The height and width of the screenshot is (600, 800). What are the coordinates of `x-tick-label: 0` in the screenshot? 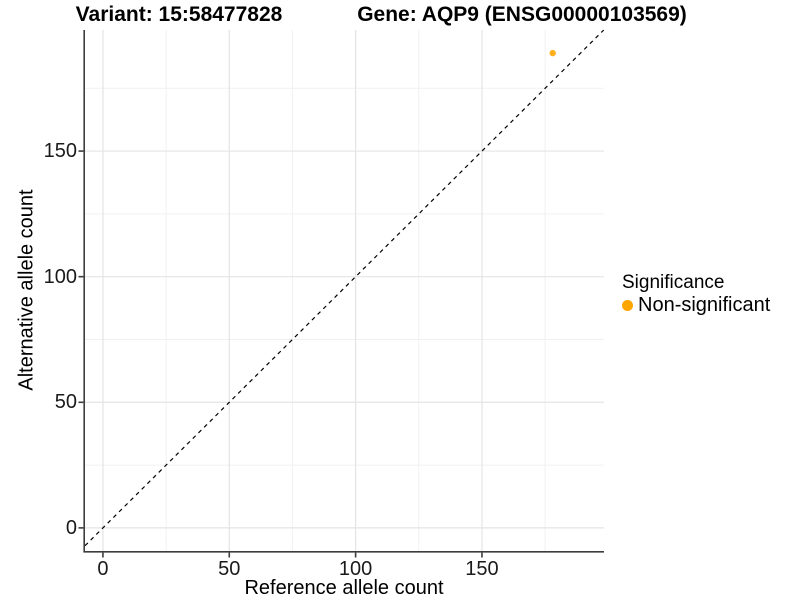 It's located at (103, 569).